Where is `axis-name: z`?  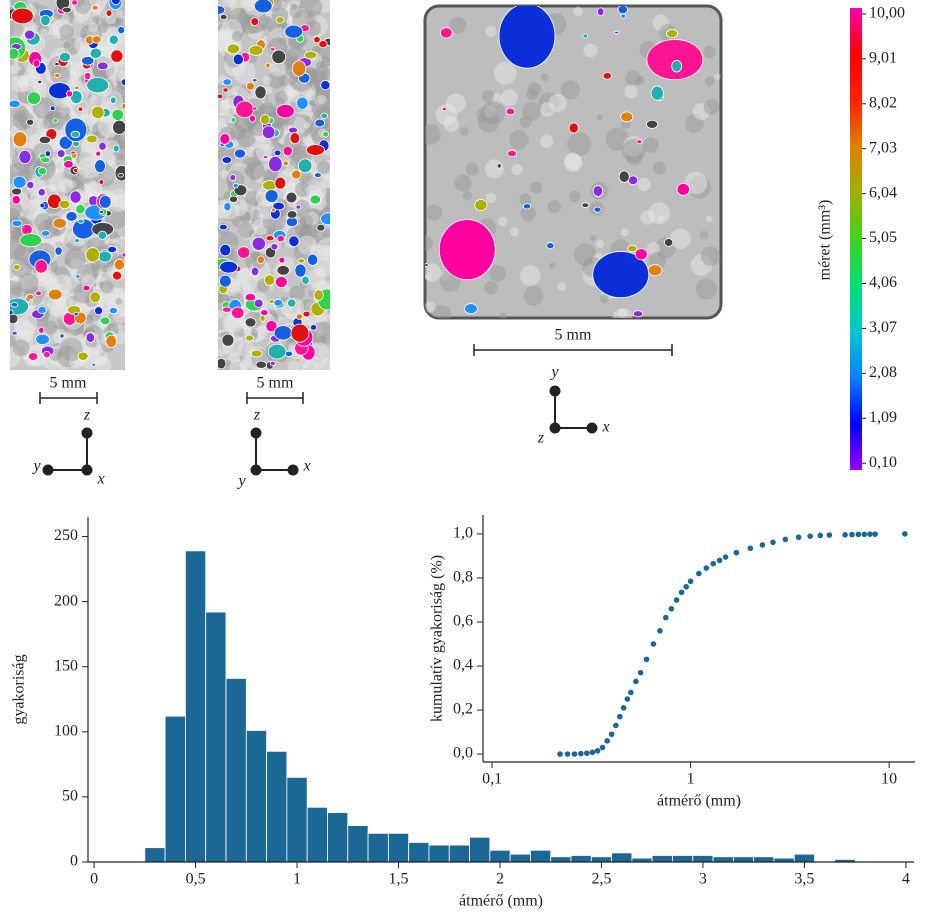 axis-name: z is located at coordinates (257, 415).